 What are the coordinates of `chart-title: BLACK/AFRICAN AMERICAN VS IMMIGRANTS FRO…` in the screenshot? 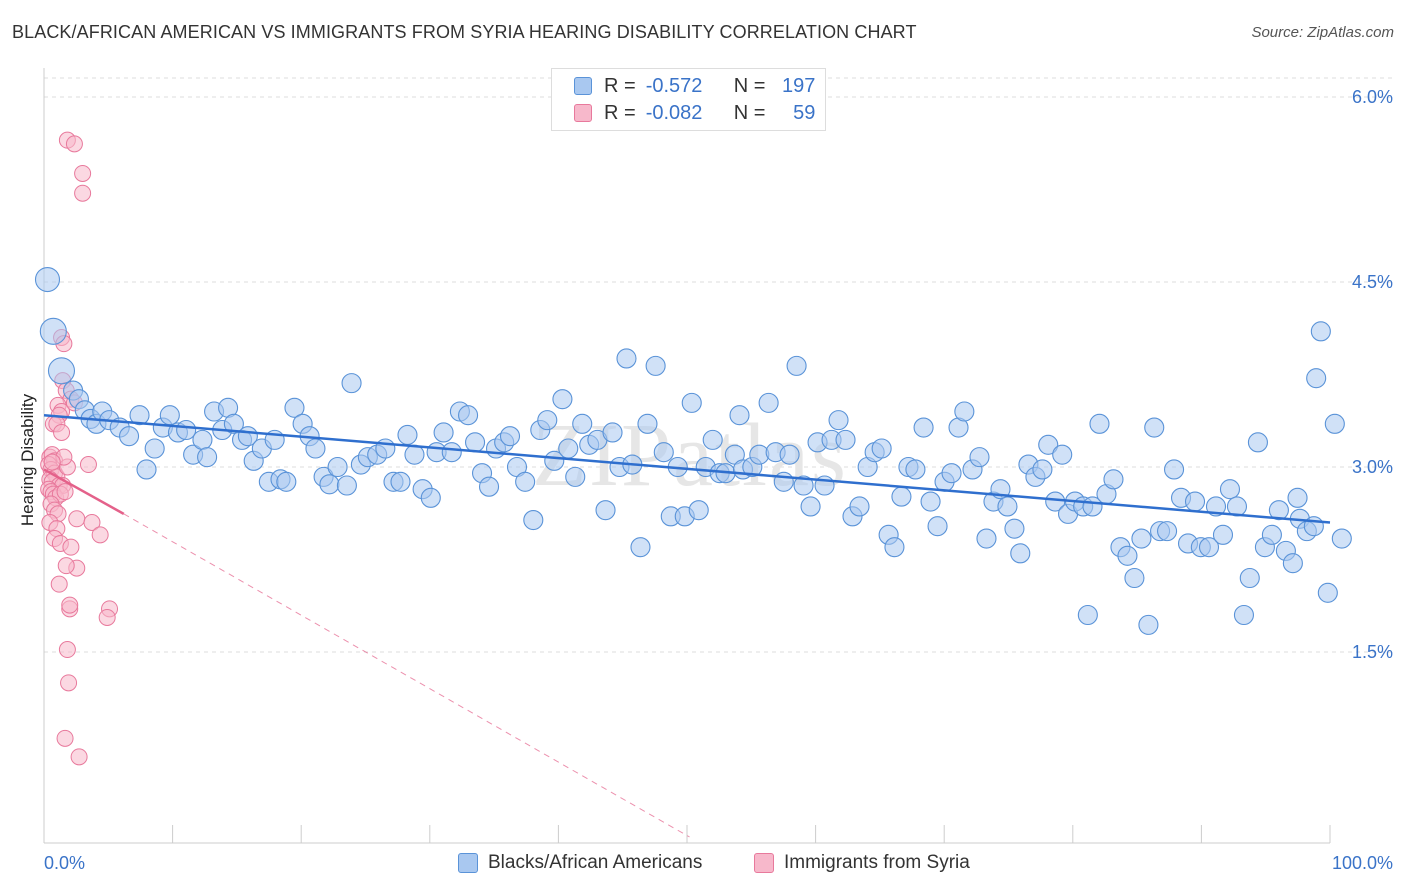 It's located at (464, 32).